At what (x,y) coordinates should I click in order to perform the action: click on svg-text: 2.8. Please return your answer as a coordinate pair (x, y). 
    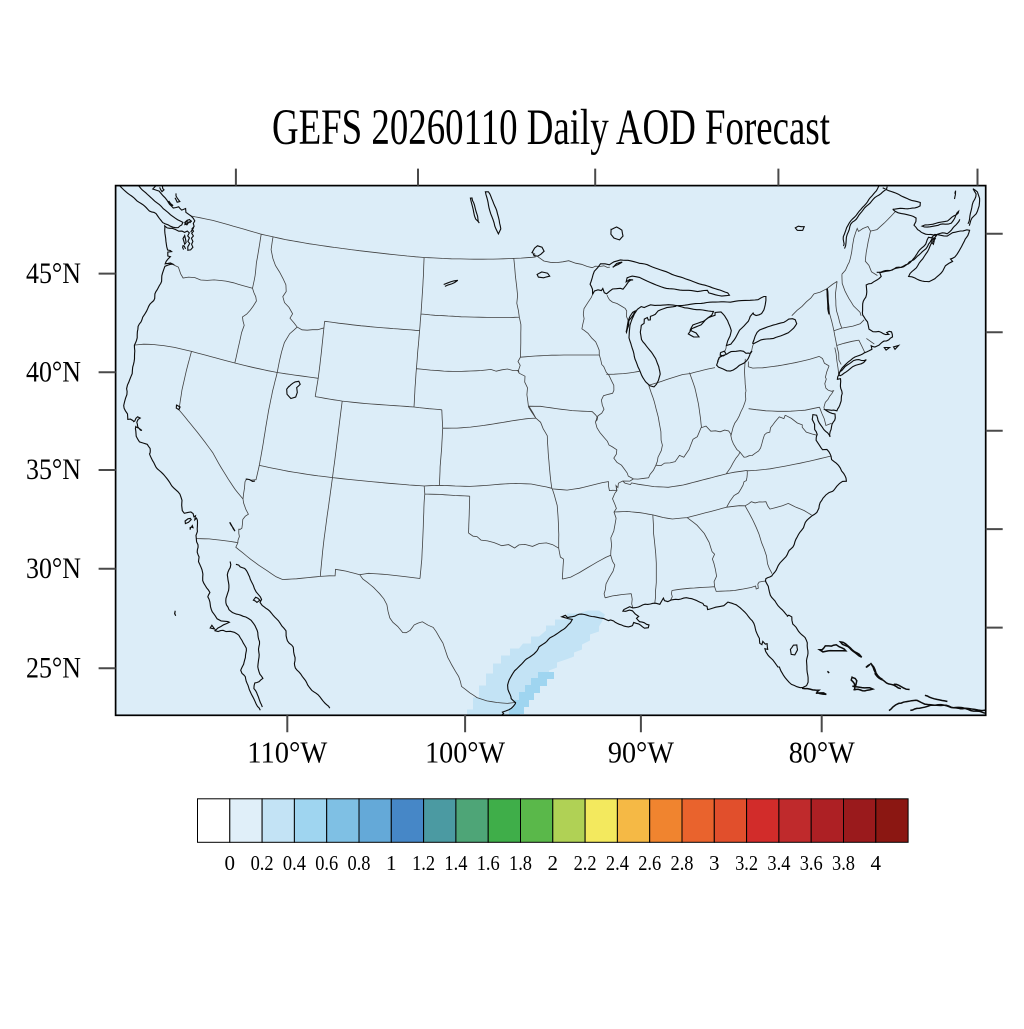
    Looking at the image, I should click on (682, 863).